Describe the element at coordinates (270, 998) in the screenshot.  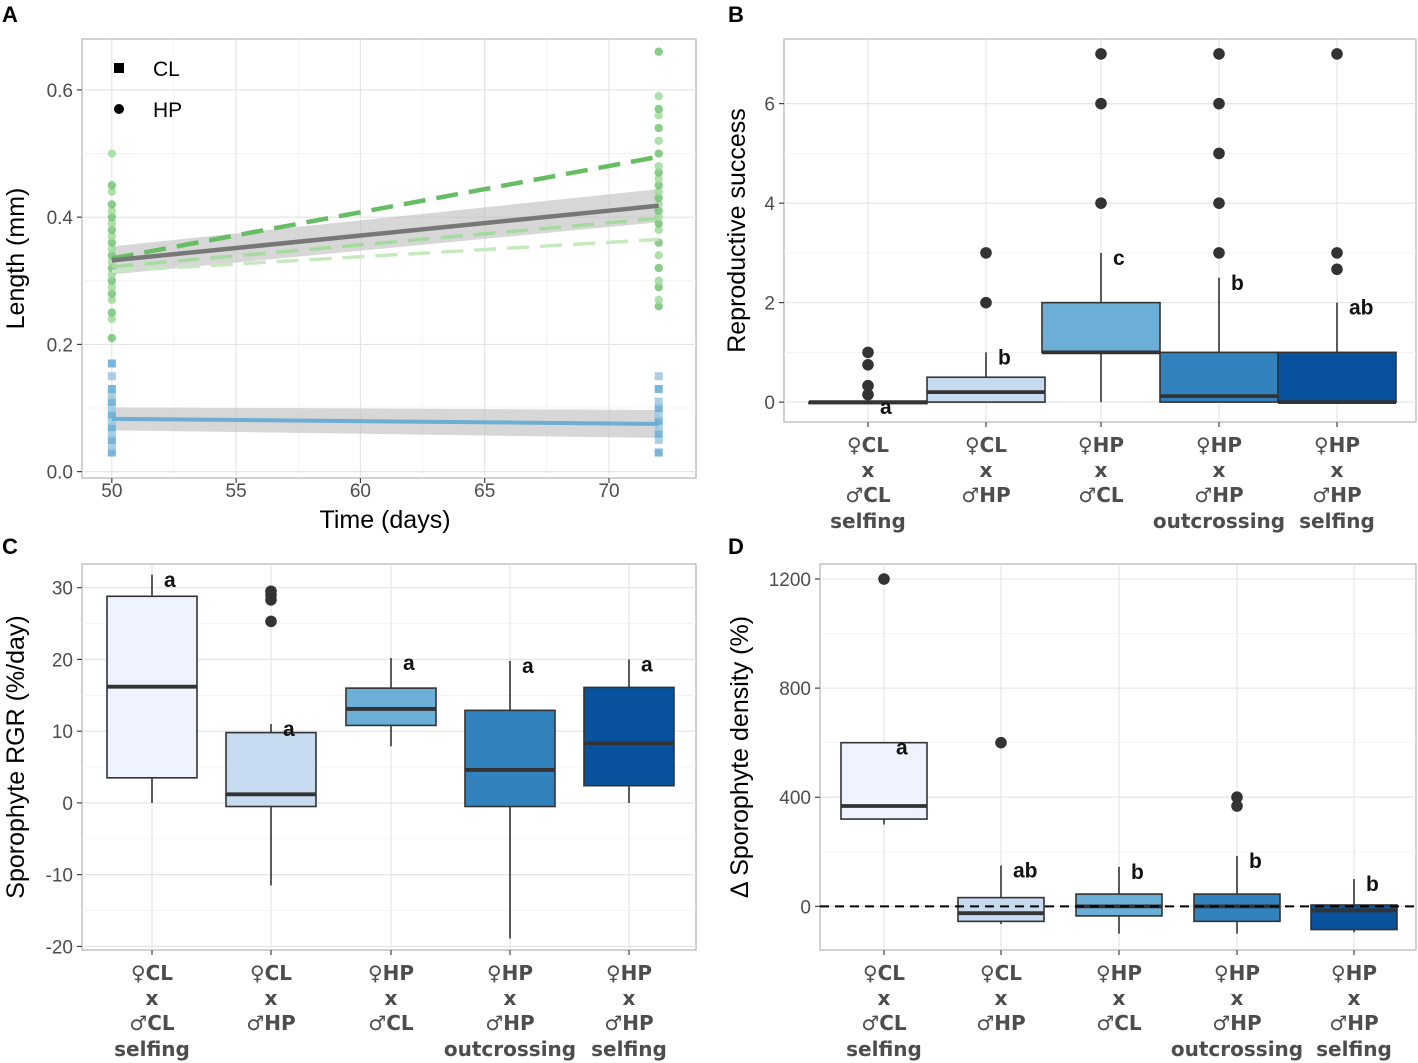
I see `panel-c-category-label-2: ♀CLx♂HP` at that location.